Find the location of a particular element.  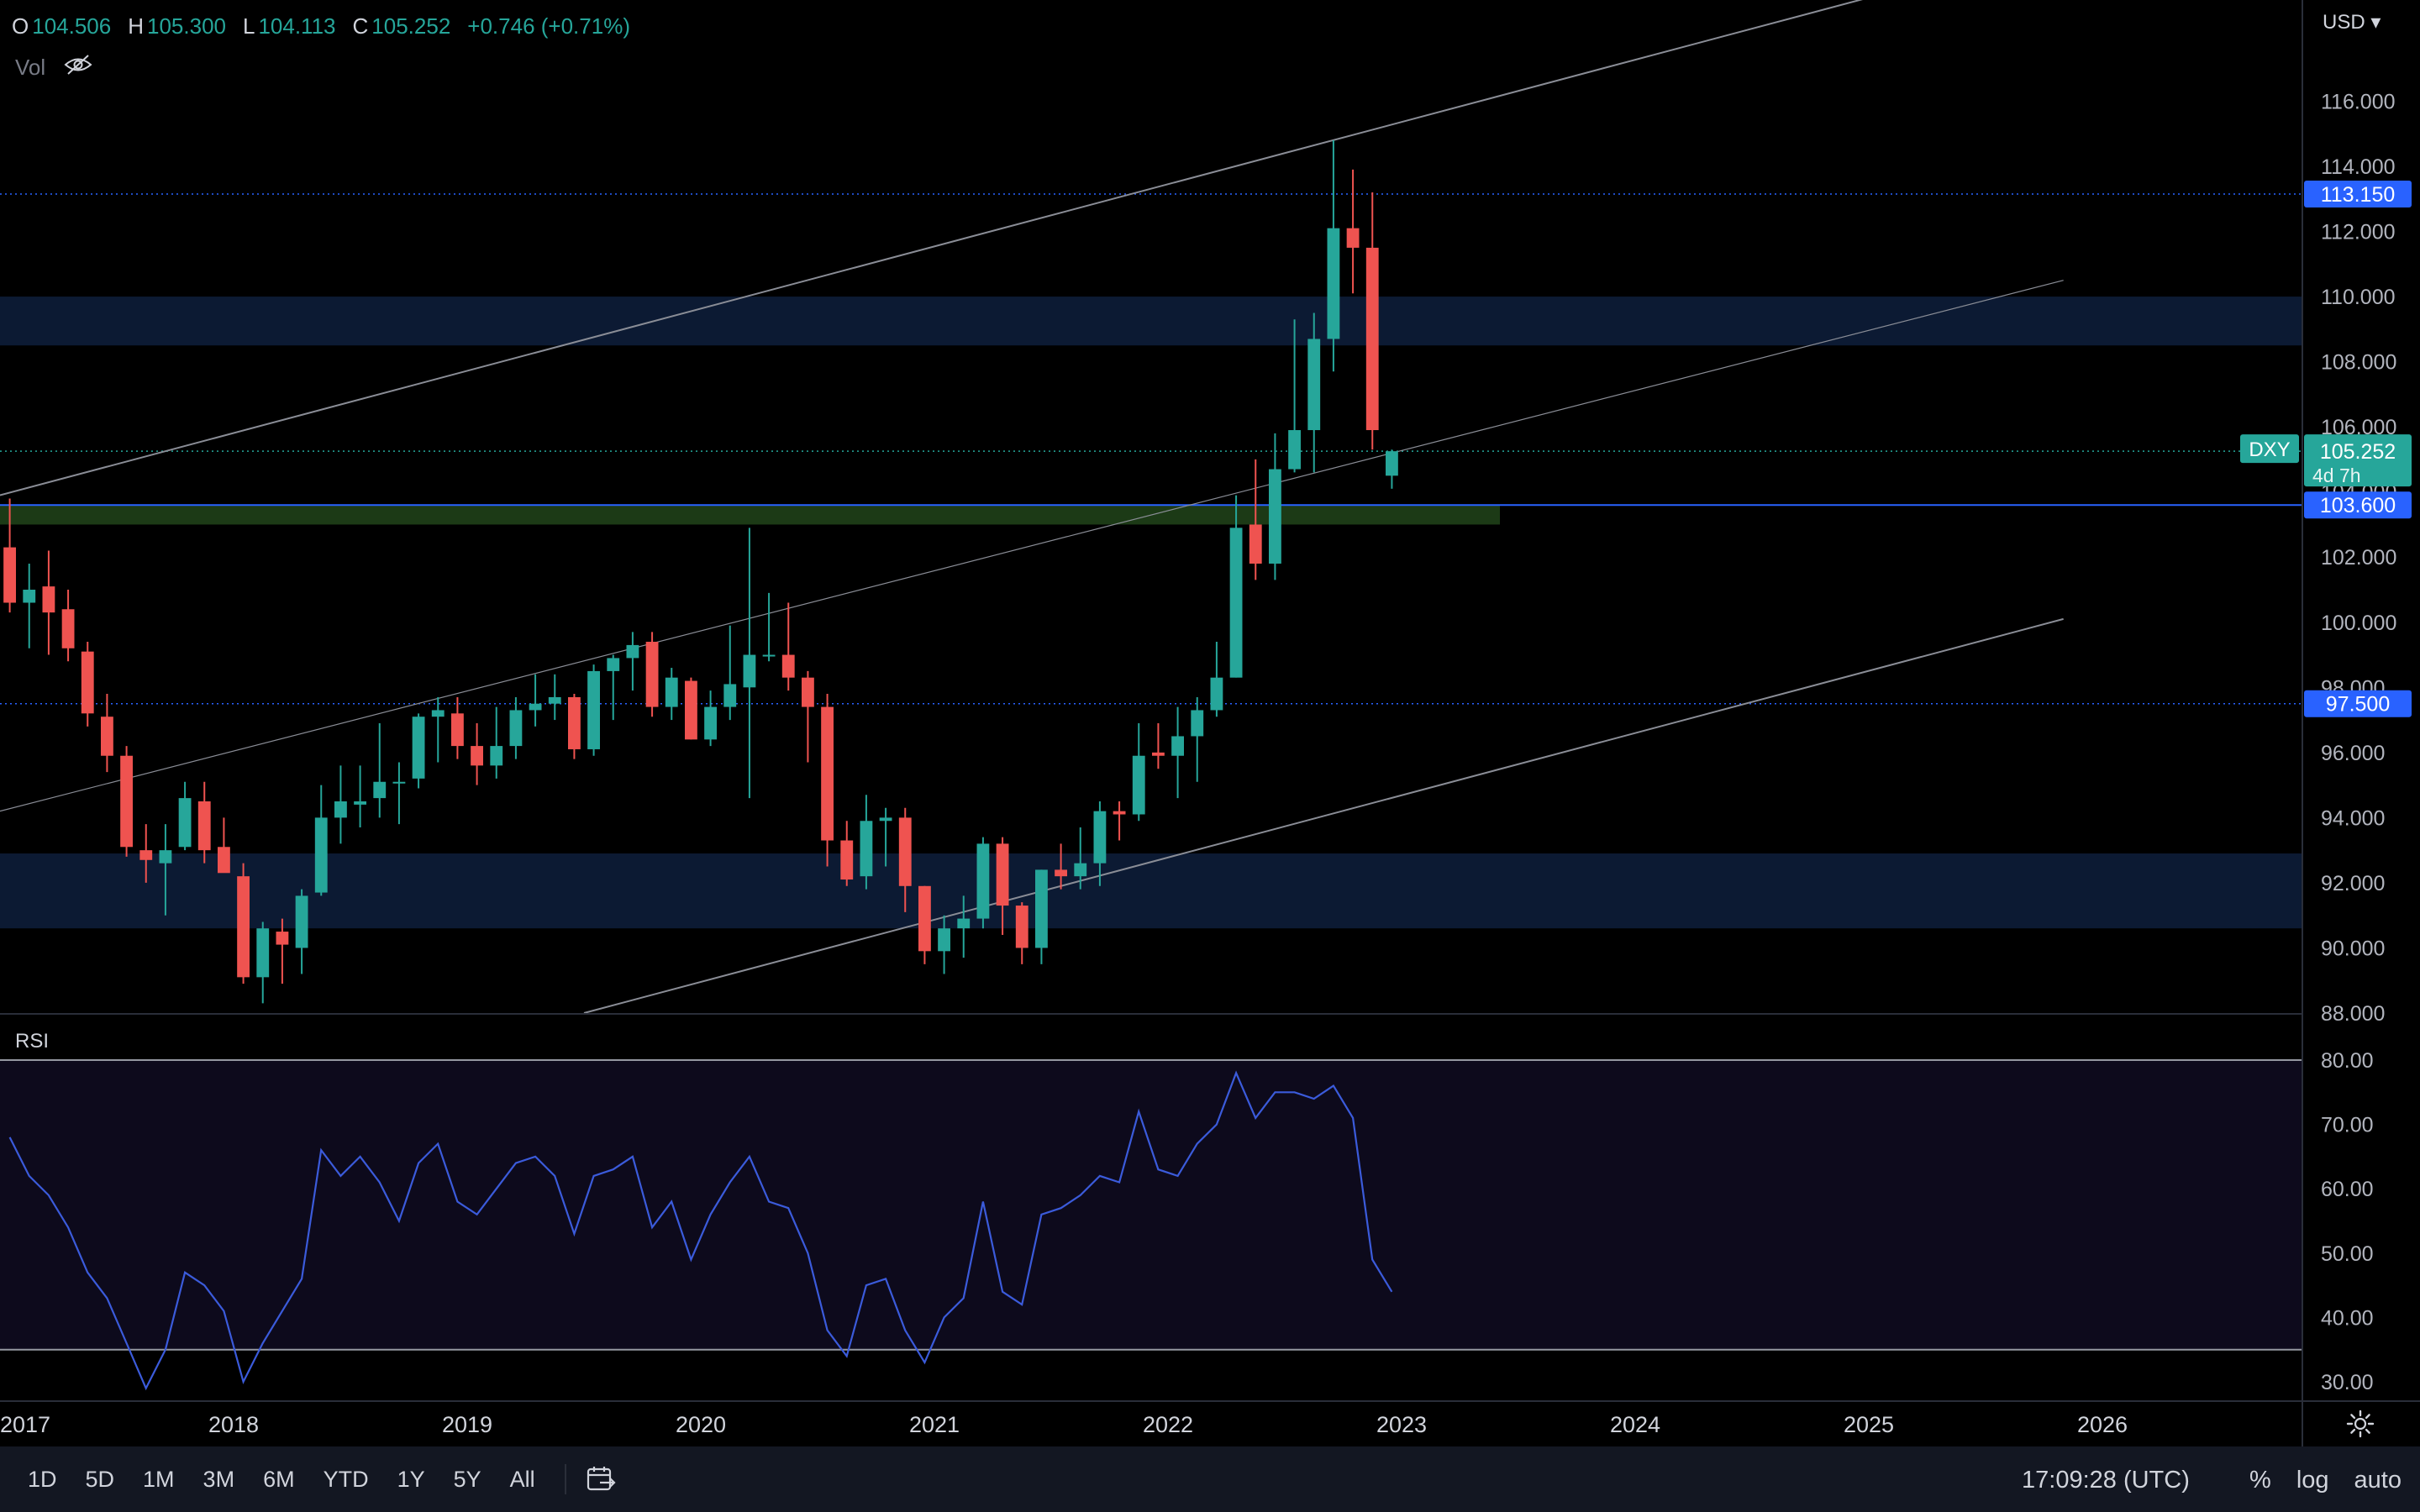

time-axis: 2017 2018 2019 2020 2021 2022 2023 2024 2025 2026 is located at coordinates (1210, 1418).